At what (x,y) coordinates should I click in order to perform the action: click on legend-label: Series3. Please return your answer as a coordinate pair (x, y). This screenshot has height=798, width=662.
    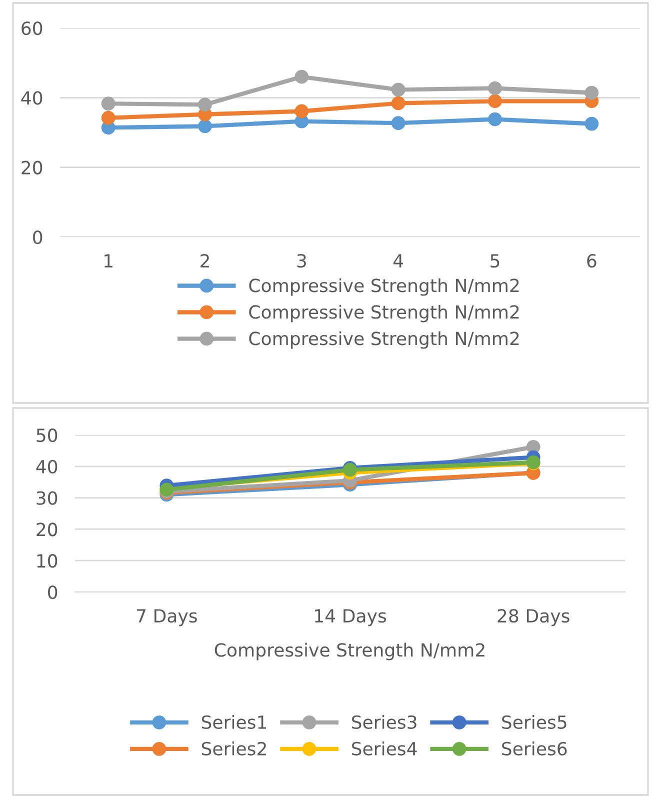
    Looking at the image, I should click on (384, 722).